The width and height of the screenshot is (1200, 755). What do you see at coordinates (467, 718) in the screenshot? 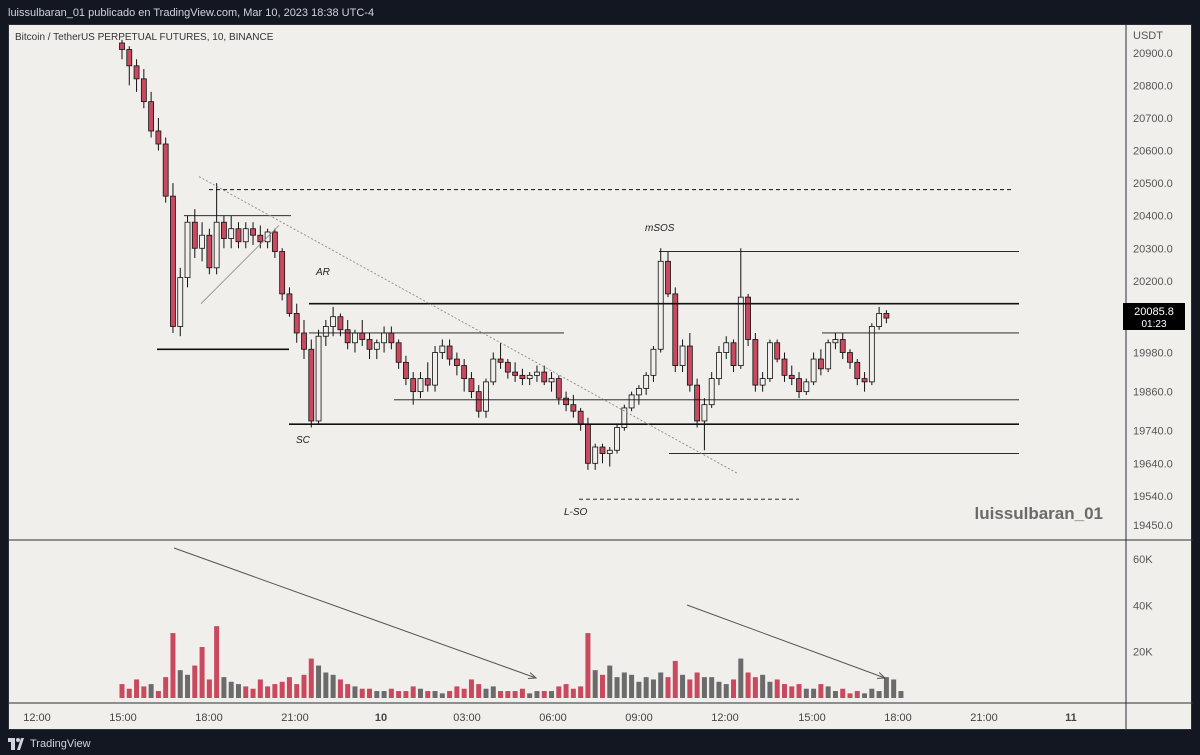
I see `time-tick-label: 03:00` at bounding box center [467, 718].